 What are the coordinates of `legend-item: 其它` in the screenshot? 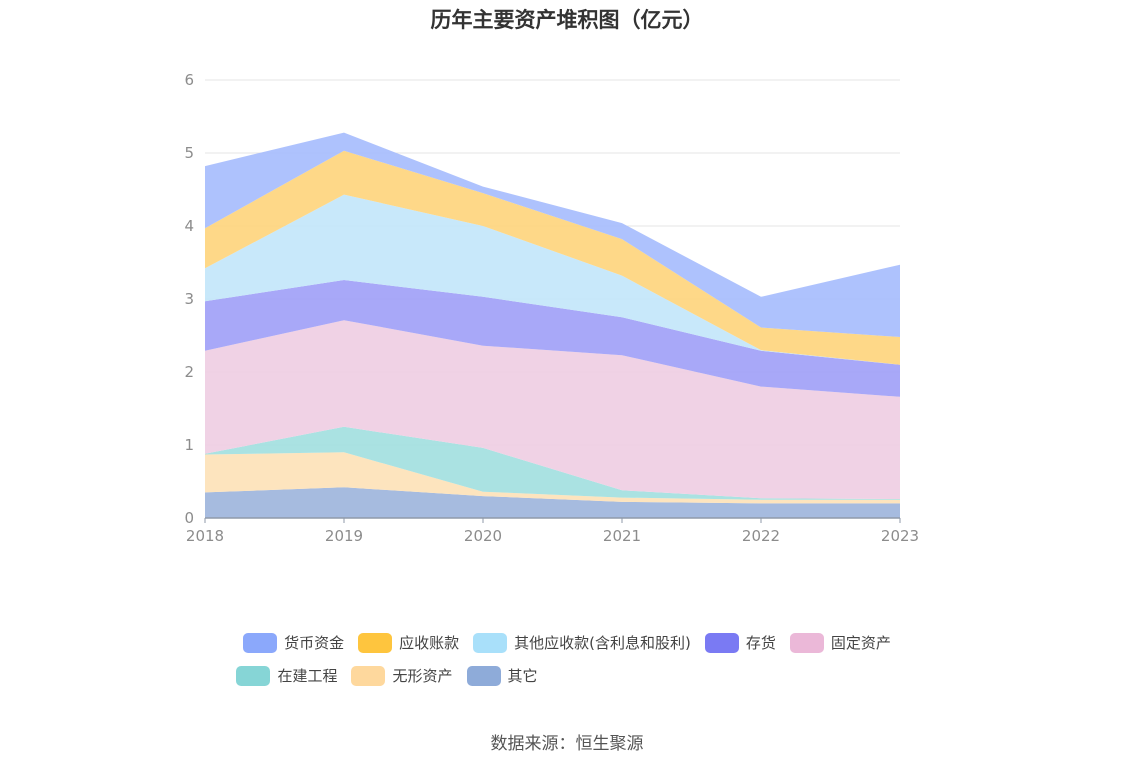 It's located at (502, 675).